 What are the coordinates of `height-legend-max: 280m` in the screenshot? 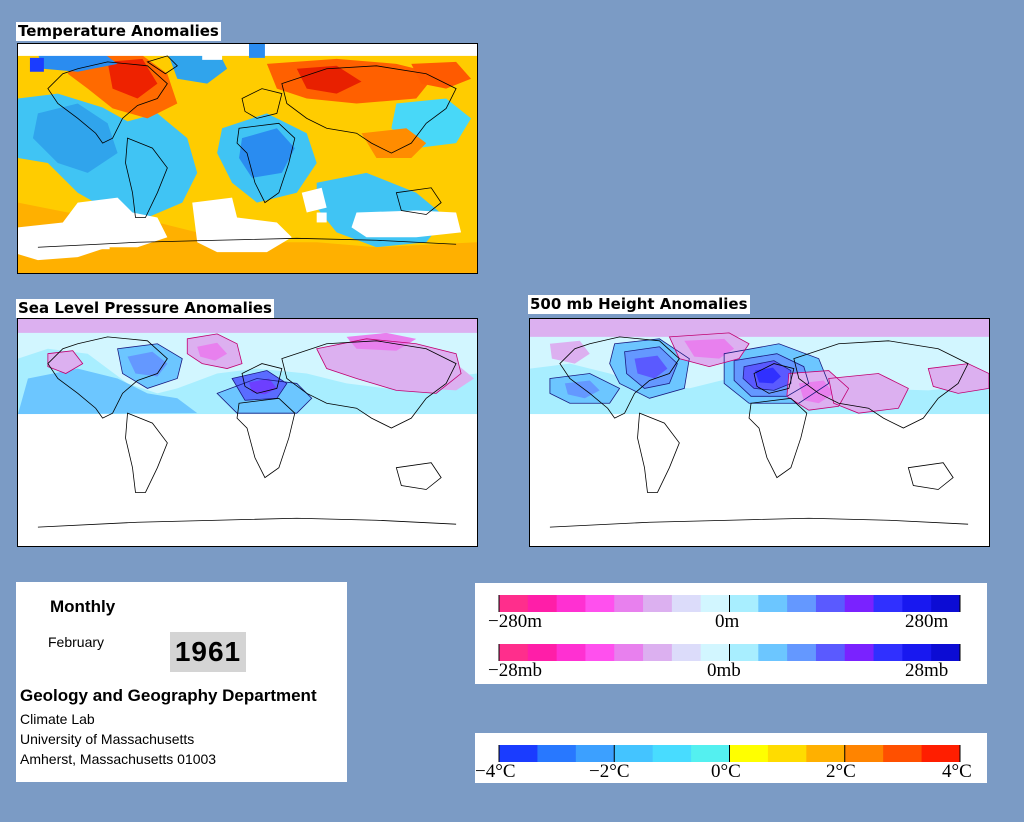 It's located at (927, 621).